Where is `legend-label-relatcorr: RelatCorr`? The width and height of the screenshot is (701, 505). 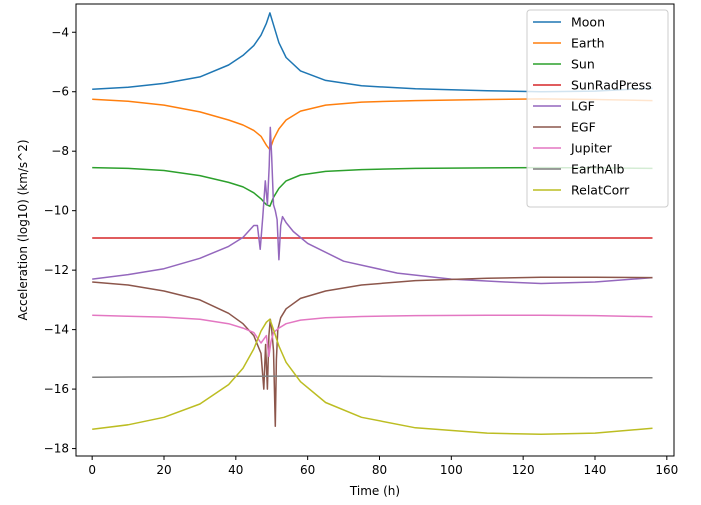
legend-label-relatcorr: RelatCorr is located at coordinates (600, 190).